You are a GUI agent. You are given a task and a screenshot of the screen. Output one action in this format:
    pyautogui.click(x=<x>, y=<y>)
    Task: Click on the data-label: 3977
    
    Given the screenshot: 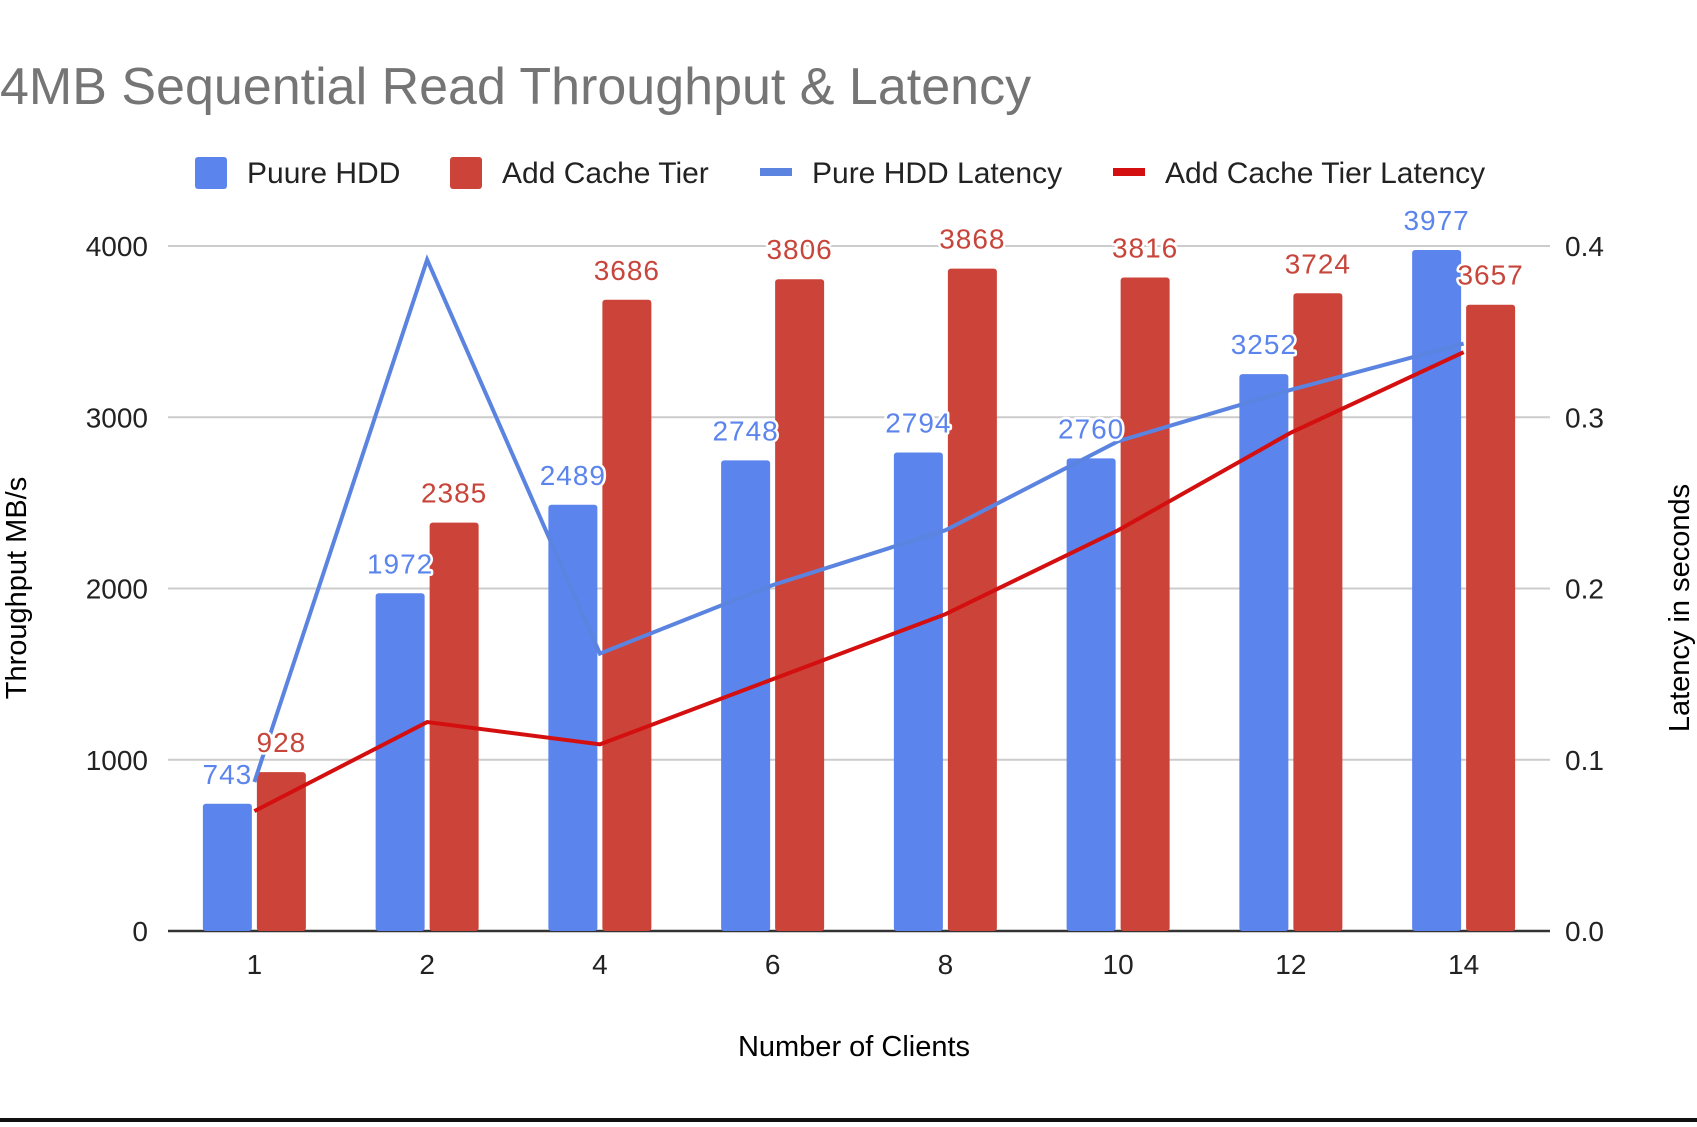 What is the action you would take?
    pyautogui.click(x=1436, y=220)
    